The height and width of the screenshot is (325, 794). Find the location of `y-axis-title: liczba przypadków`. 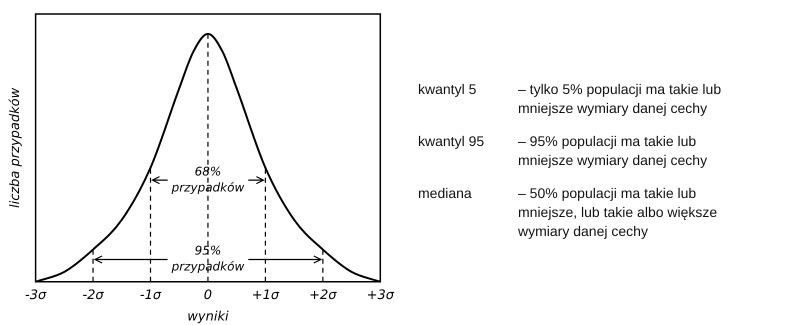

y-axis-title: liczba przypadków is located at coordinates (16, 147).